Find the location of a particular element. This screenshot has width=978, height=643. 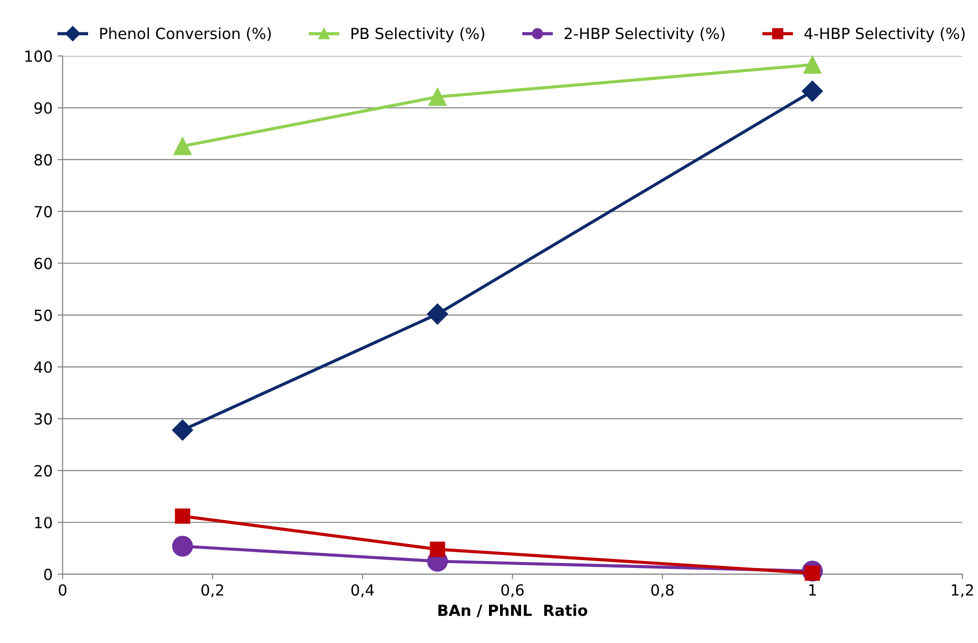

legend-label: Phenol Conversion (%) is located at coordinates (185, 34).